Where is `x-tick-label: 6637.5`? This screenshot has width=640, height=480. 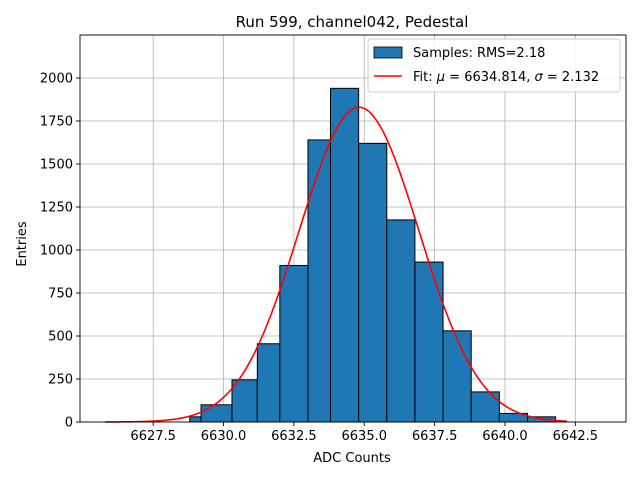 x-tick-label: 6637.5 is located at coordinates (435, 436).